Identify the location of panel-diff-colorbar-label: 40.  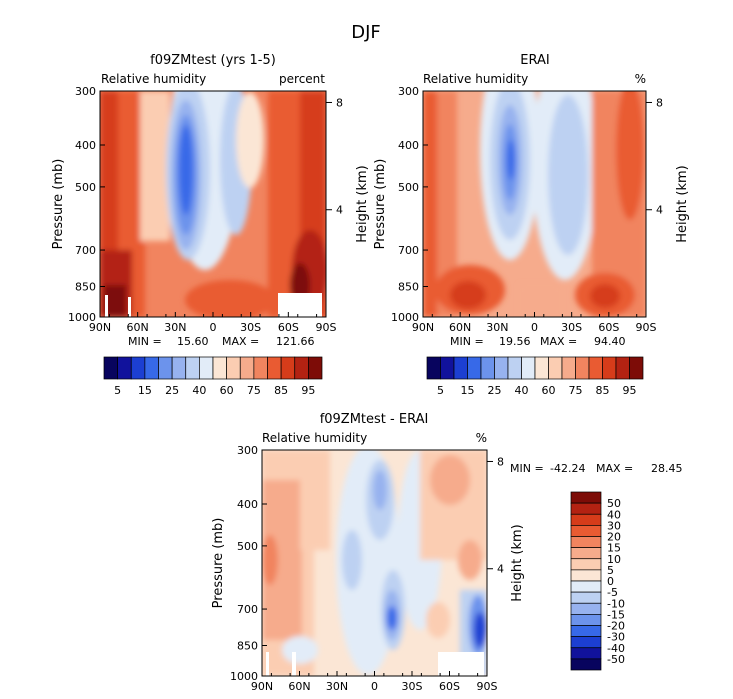
(614, 514).